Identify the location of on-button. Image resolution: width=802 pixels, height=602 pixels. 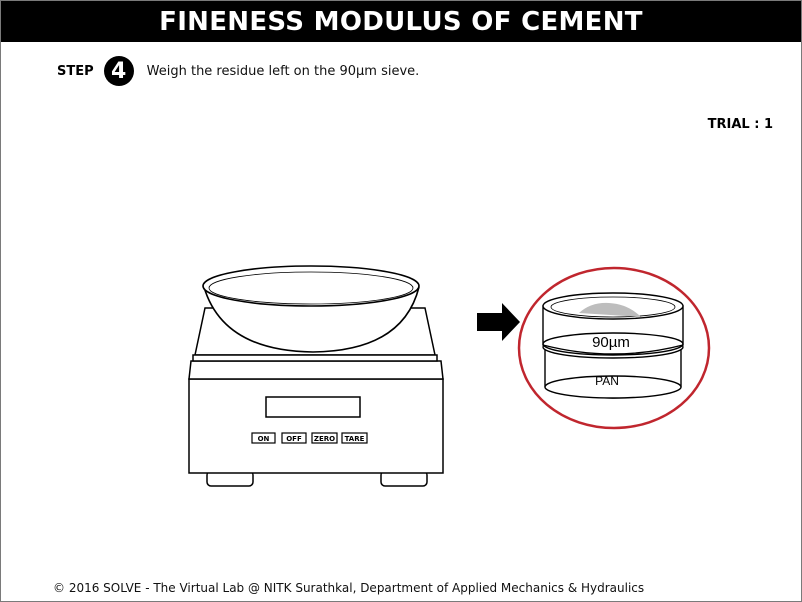
(263, 438).